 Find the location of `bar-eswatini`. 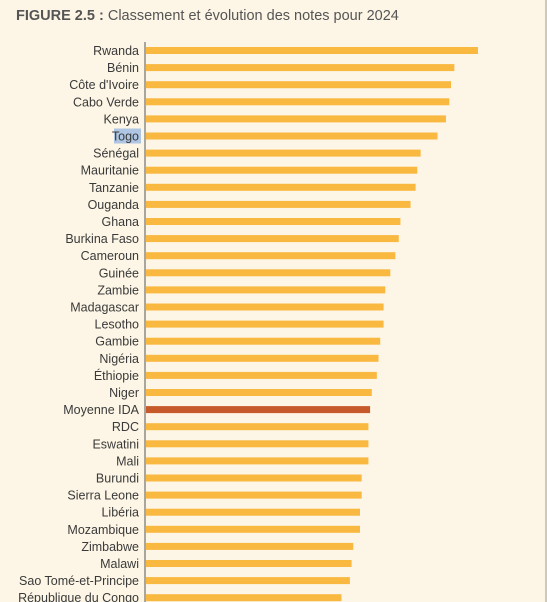

bar-eswatini is located at coordinates (257, 444).